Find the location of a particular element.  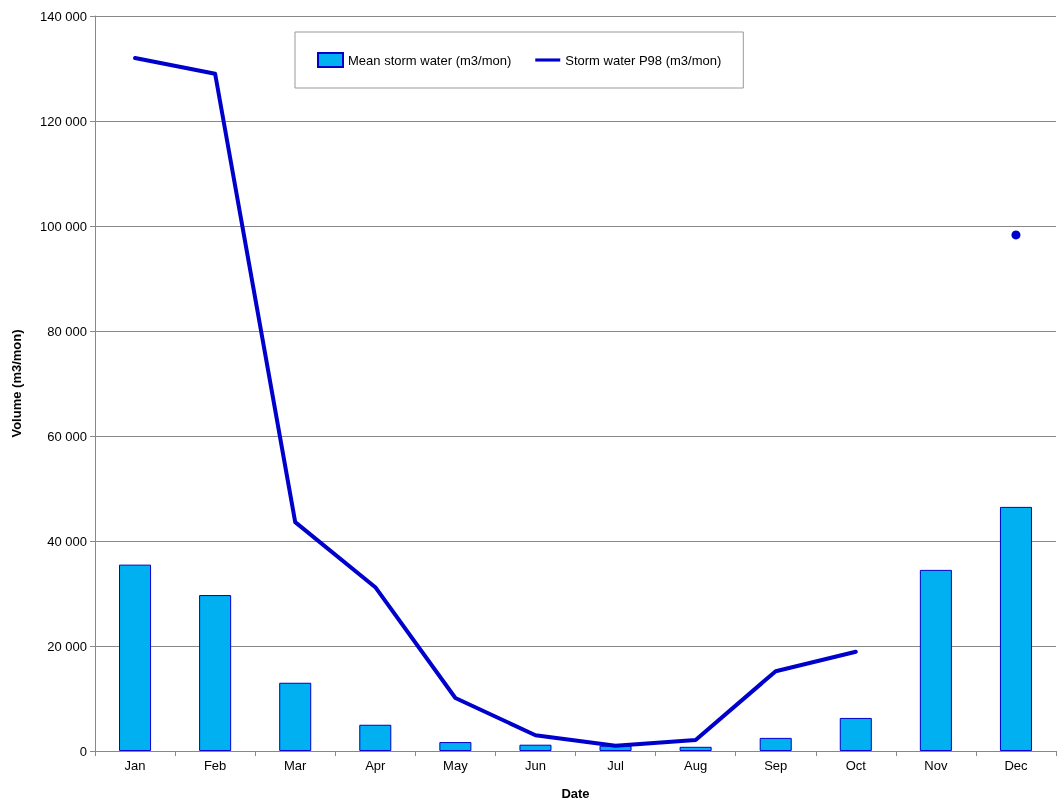

y-tick-label: 40 000 is located at coordinates (67, 541).